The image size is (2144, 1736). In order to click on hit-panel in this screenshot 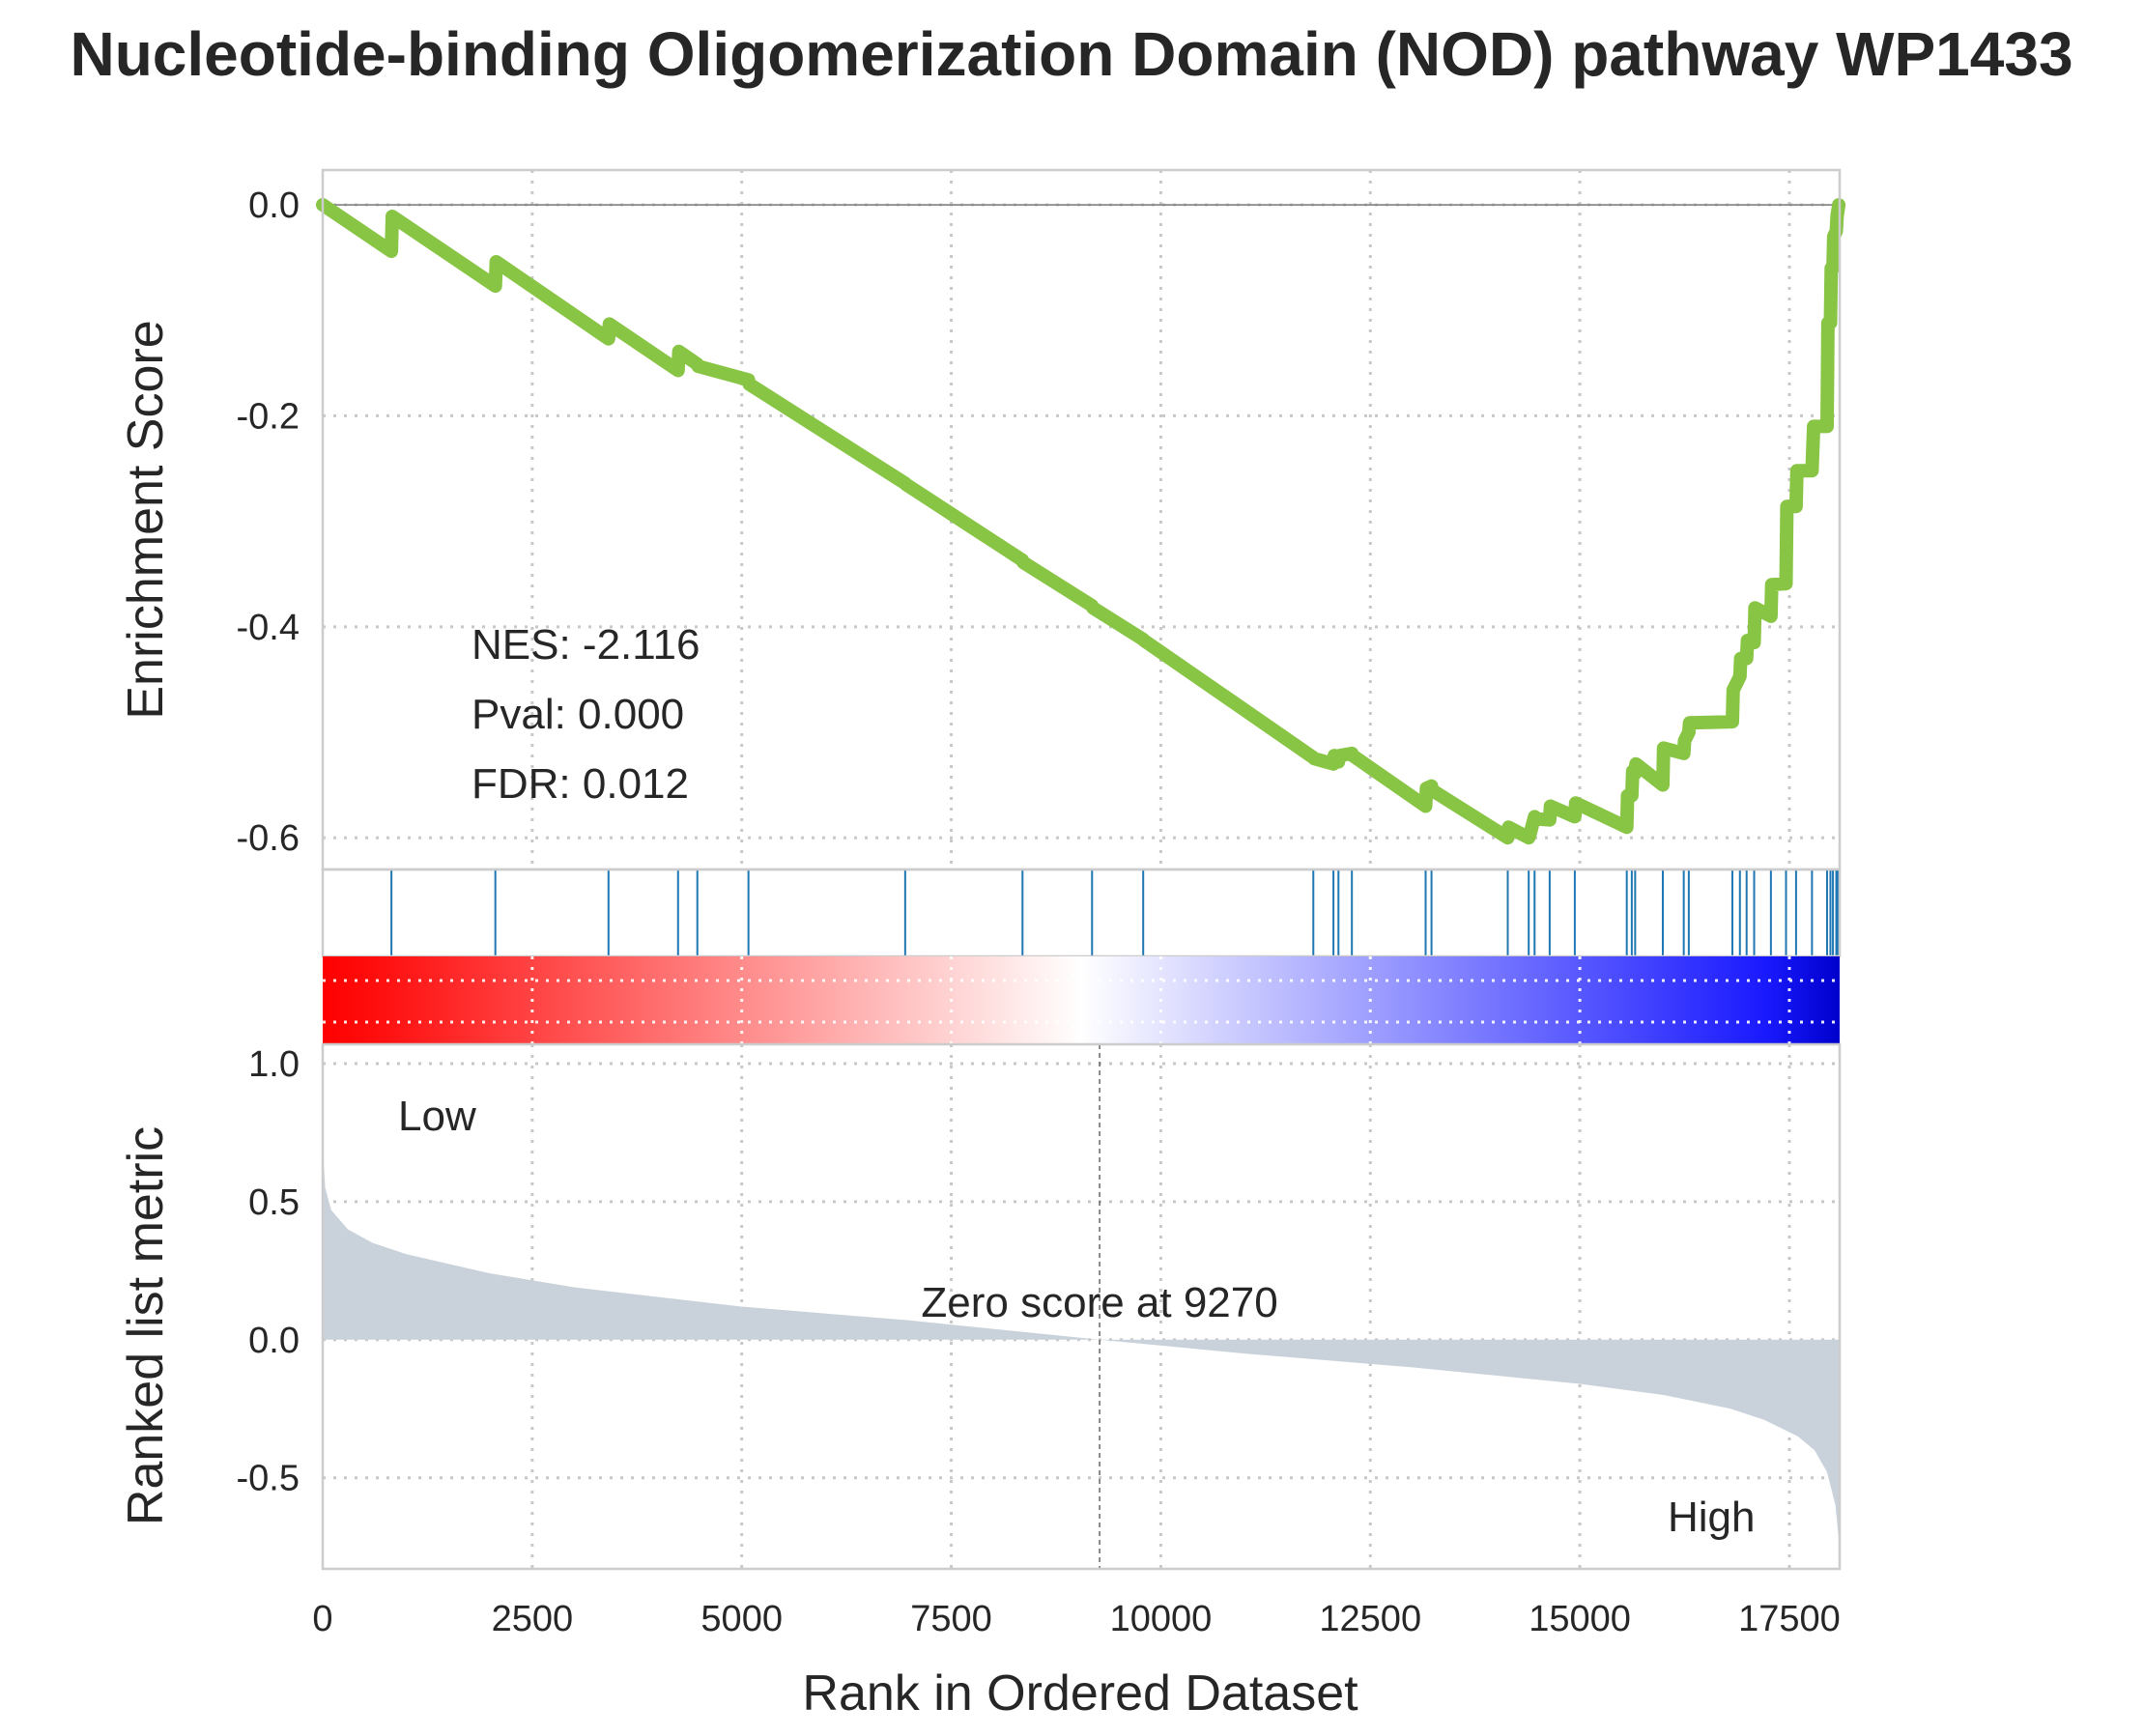, I will do `click(1081, 913)`.